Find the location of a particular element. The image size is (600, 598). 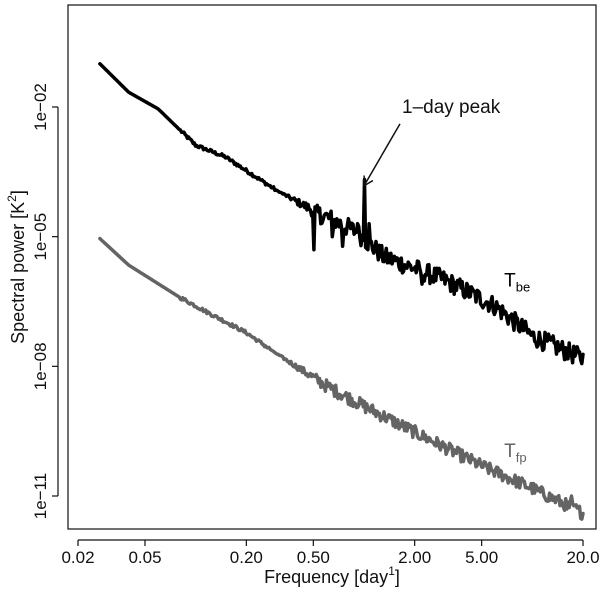

y-axis-title-sup: 2 is located at coordinates (12, 198).